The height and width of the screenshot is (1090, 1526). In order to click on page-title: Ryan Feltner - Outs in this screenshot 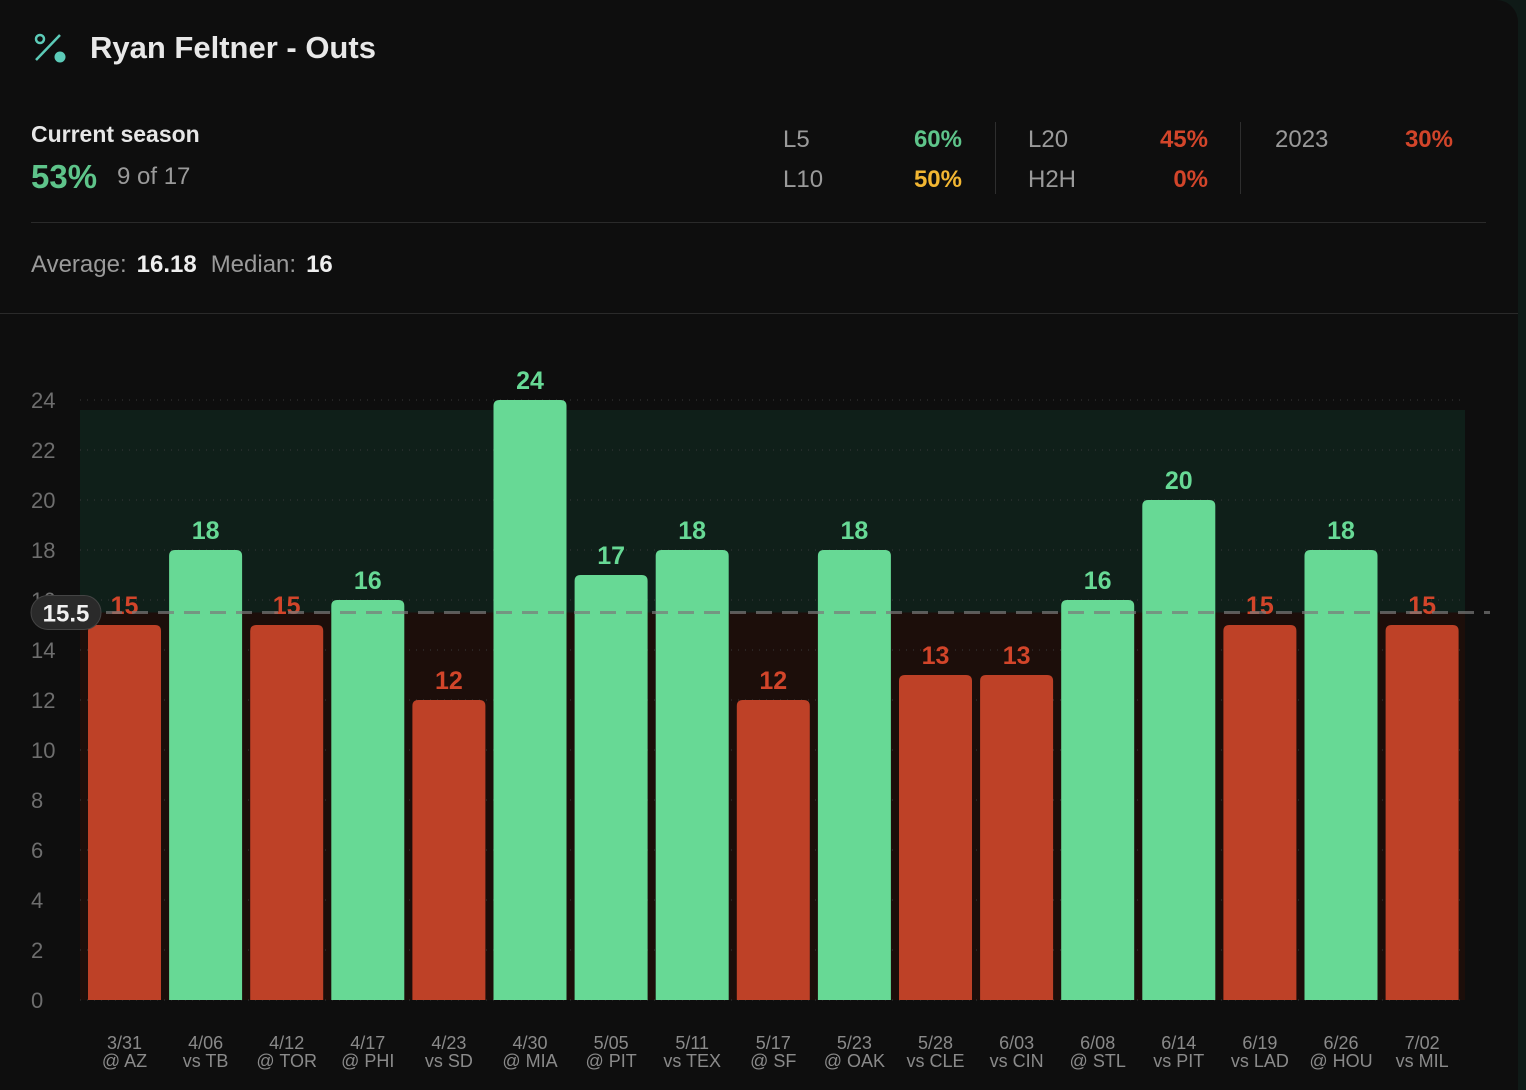, I will do `click(233, 47)`.